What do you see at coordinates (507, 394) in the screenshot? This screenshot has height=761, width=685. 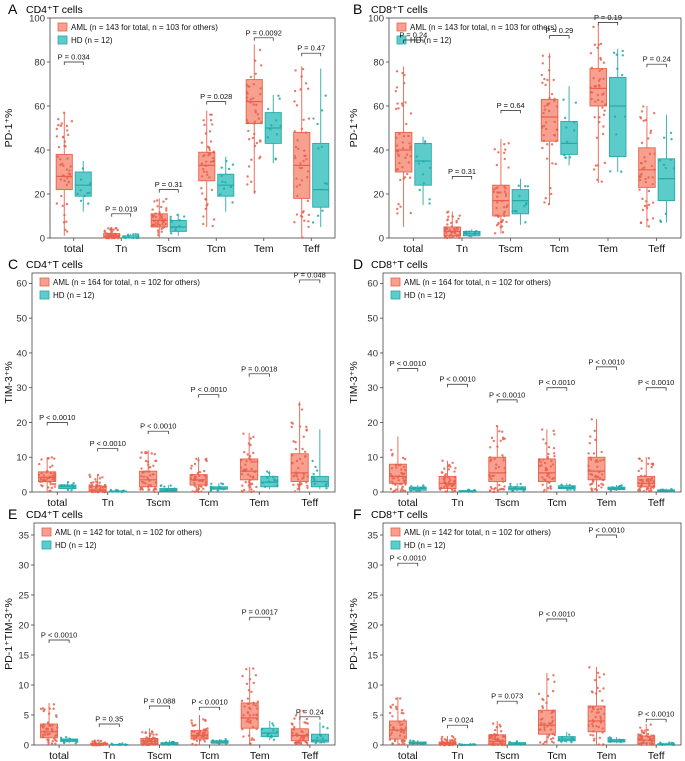 I see `pvalue-label: P < 0.0010` at bounding box center [507, 394].